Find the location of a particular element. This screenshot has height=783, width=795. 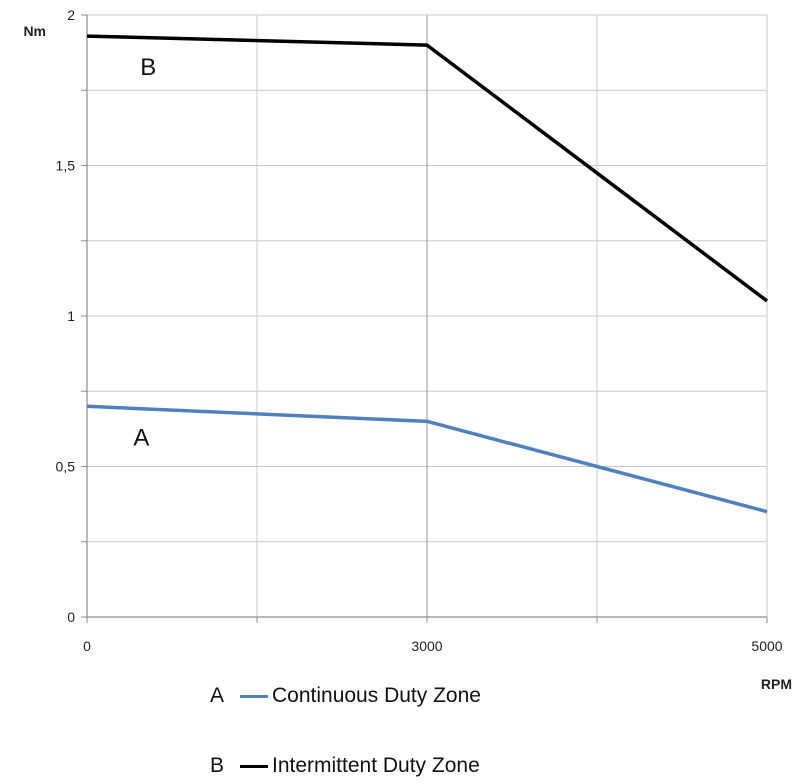

legend-swatch-b is located at coordinates (254, 766).